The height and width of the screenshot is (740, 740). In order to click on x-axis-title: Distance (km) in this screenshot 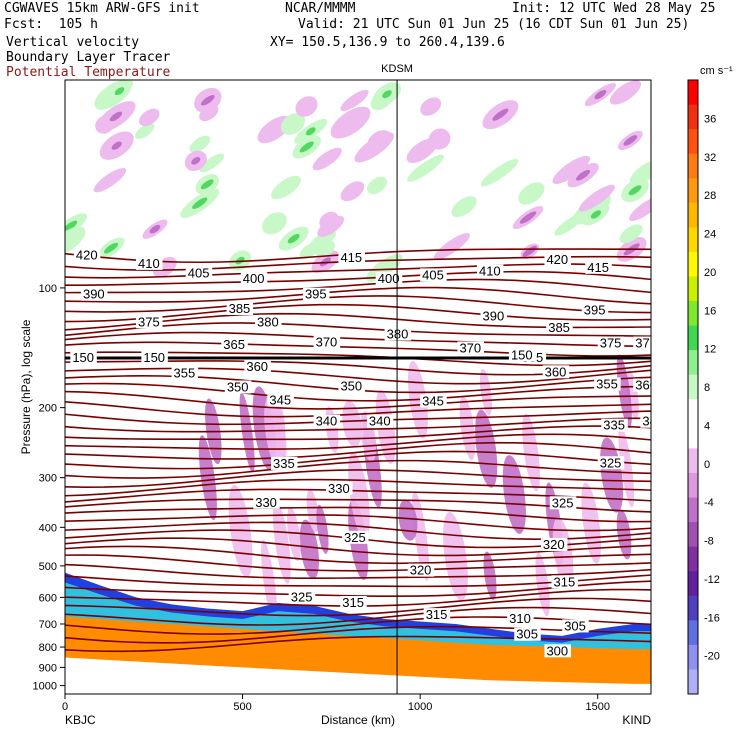, I will do `click(358, 720)`.